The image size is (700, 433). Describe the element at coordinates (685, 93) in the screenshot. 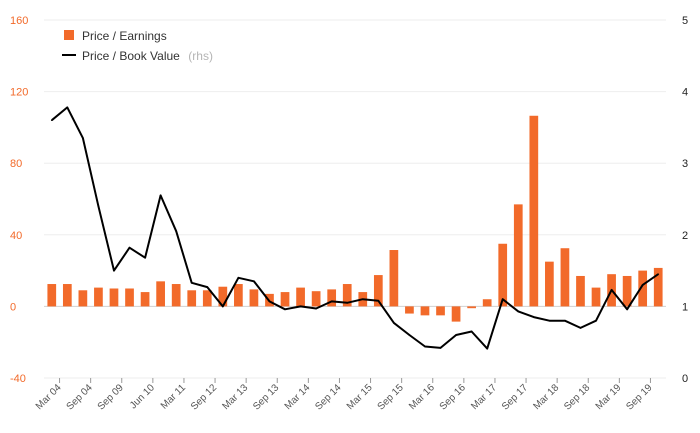

I see `right-tick-label: 4` at that location.